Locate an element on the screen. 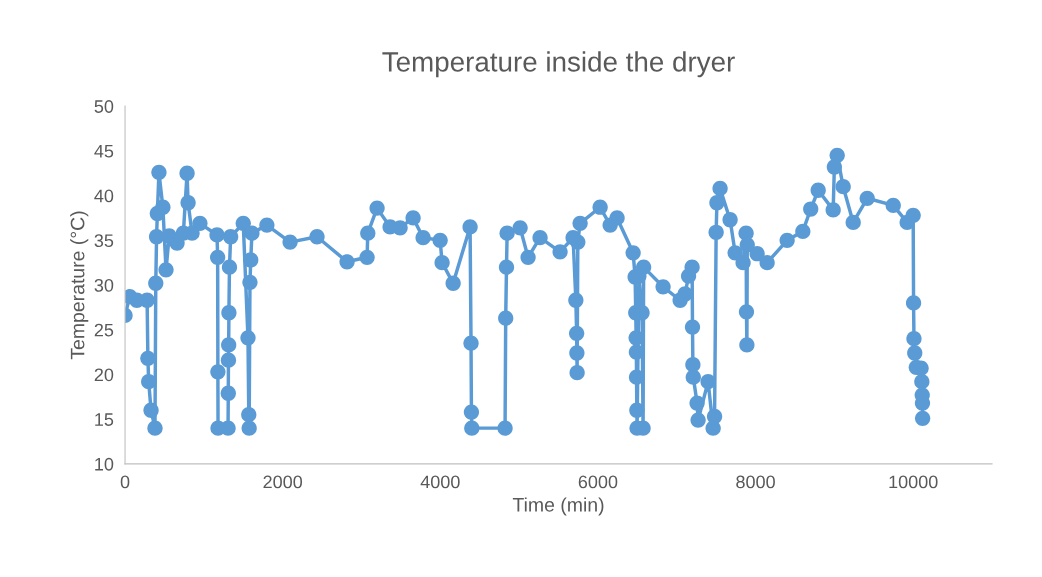 The height and width of the screenshot is (577, 1042). y-tick-label: 15 is located at coordinates (104, 419).